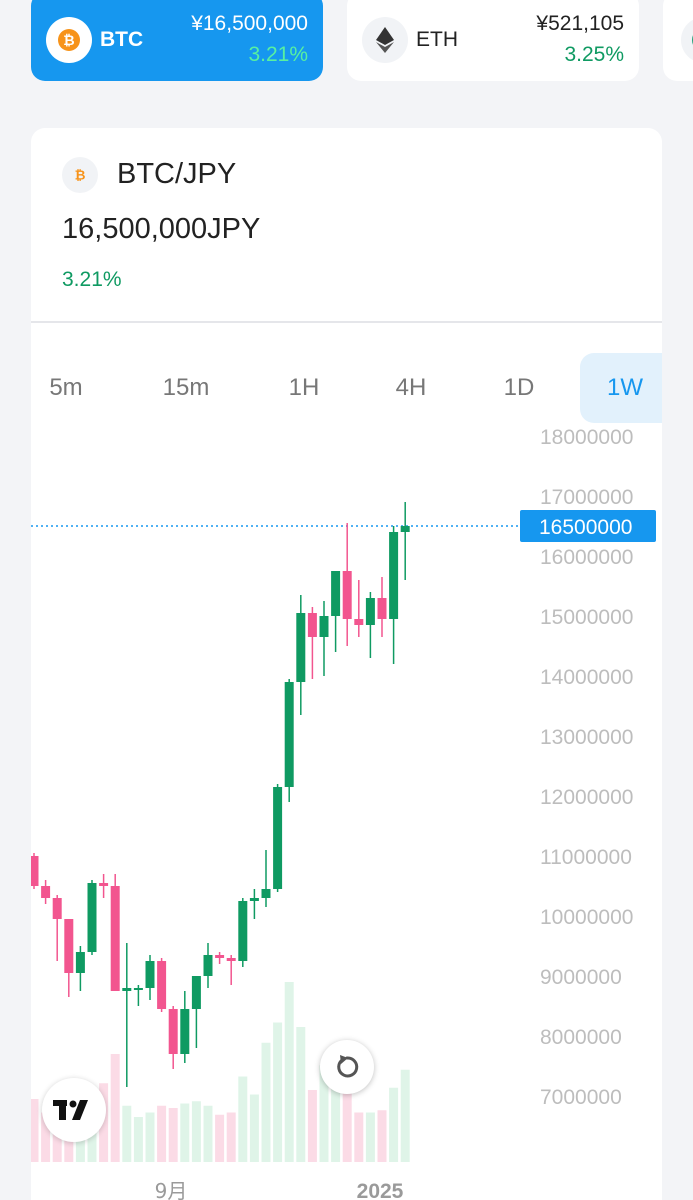  Describe the element at coordinates (581, 1097) in the screenshot. I see `y-tick-label: 7000000` at that location.